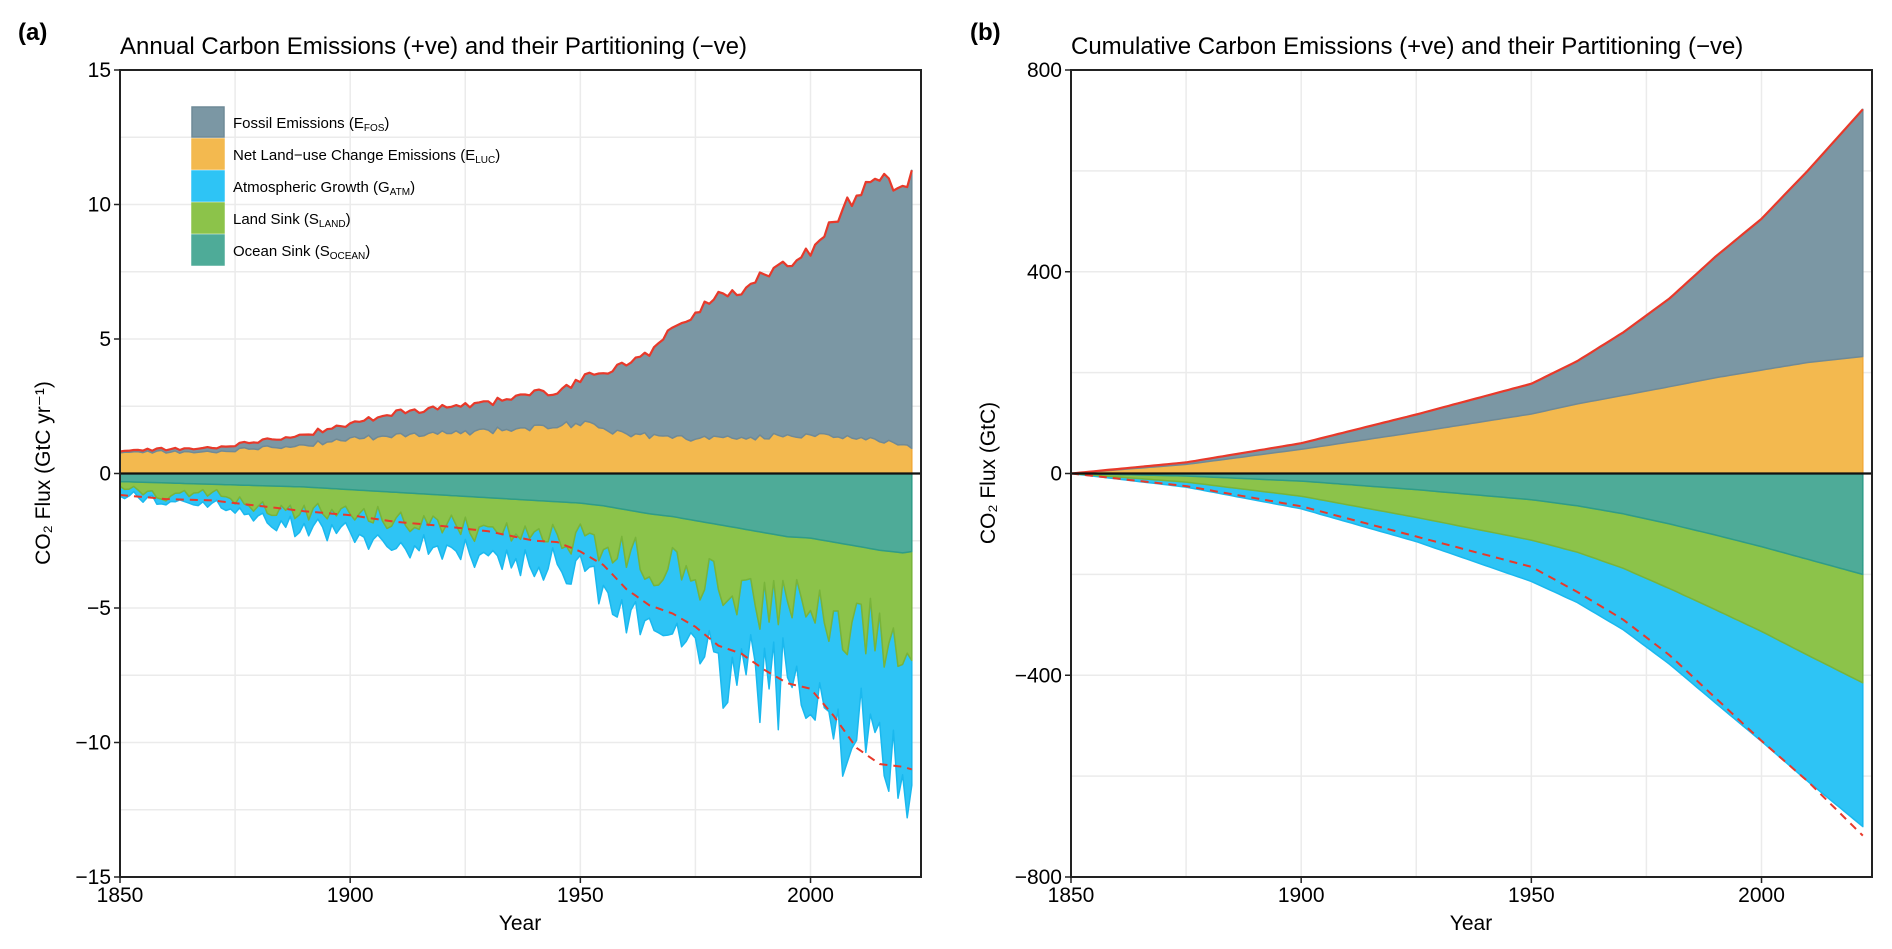  I want to click on y-tick-label: 800, so click(1044, 70).